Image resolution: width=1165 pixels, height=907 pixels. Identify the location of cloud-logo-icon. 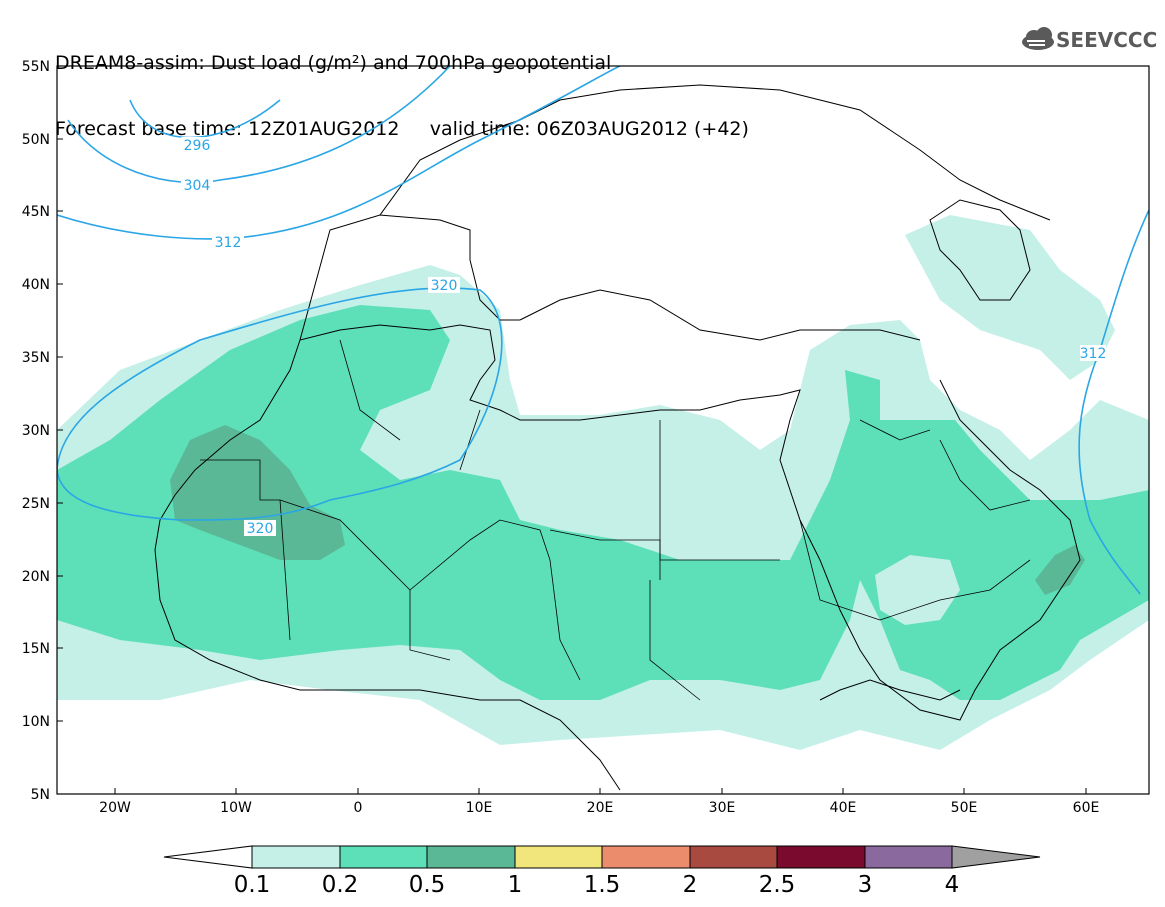
(1038, 38).